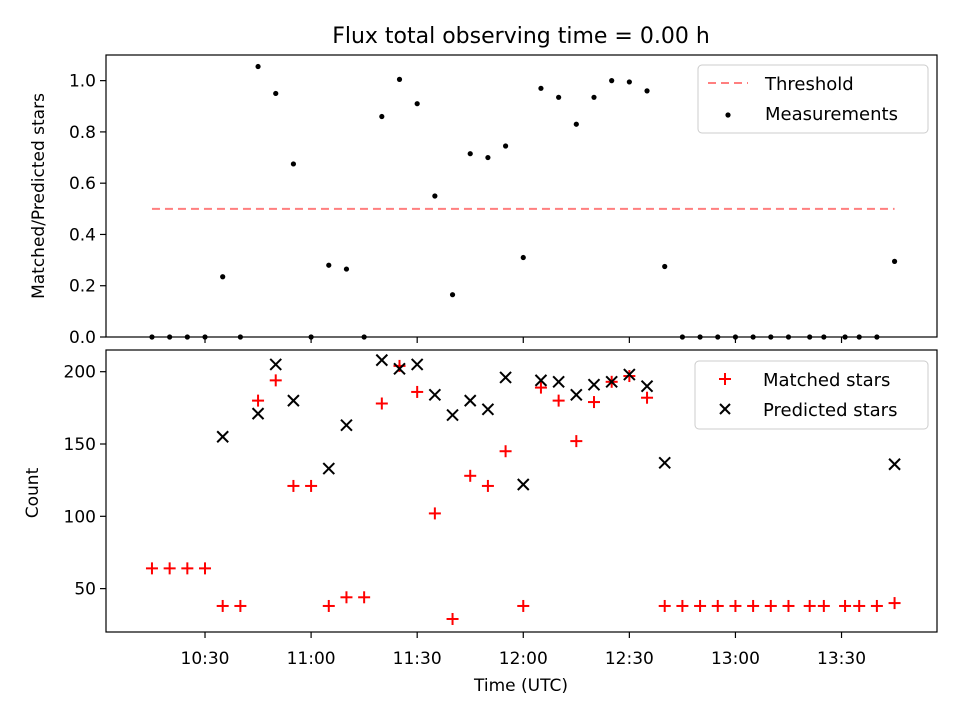 This screenshot has height=720, width=960. Describe the element at coordinates (87, 210) in the screenshot. I see `top-y-ticks: 0.0 0.2 0.4 0.6 0.8 1.0` at that location.